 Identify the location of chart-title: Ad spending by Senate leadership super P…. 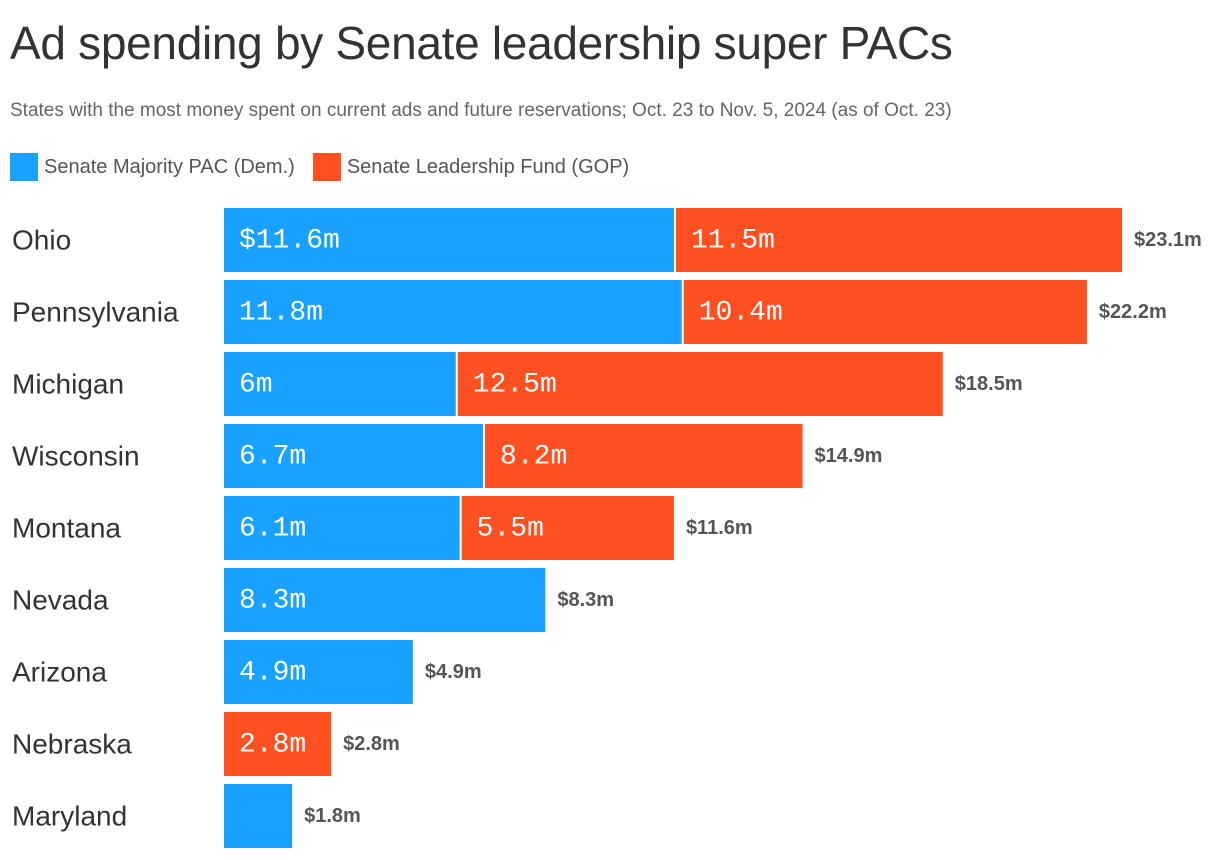
(481, 43).